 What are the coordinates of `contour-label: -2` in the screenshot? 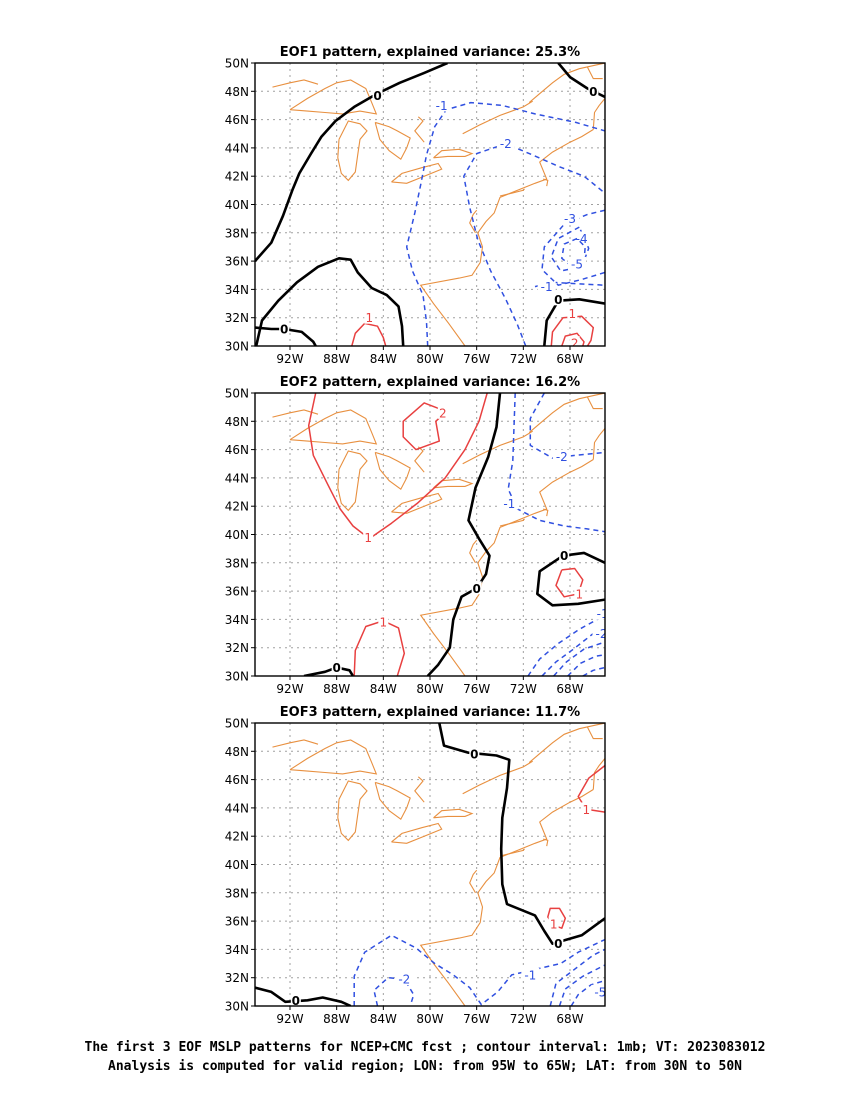 It's located at (602, 634).